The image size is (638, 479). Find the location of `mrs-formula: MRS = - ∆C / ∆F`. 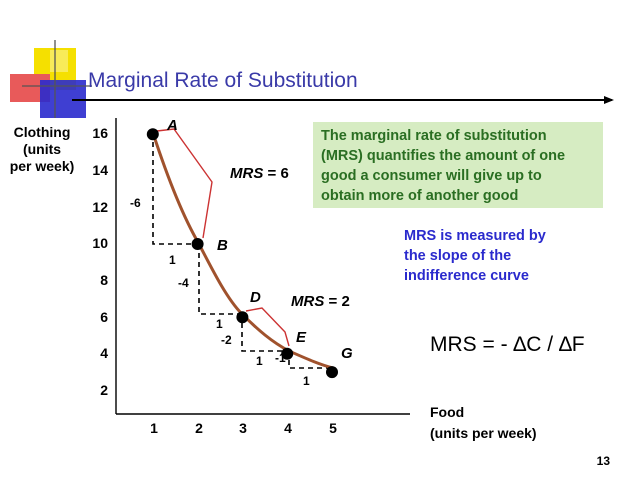

mrs-formula: MRS = - ∆C / ∆F is located at coordinates (507, 344).